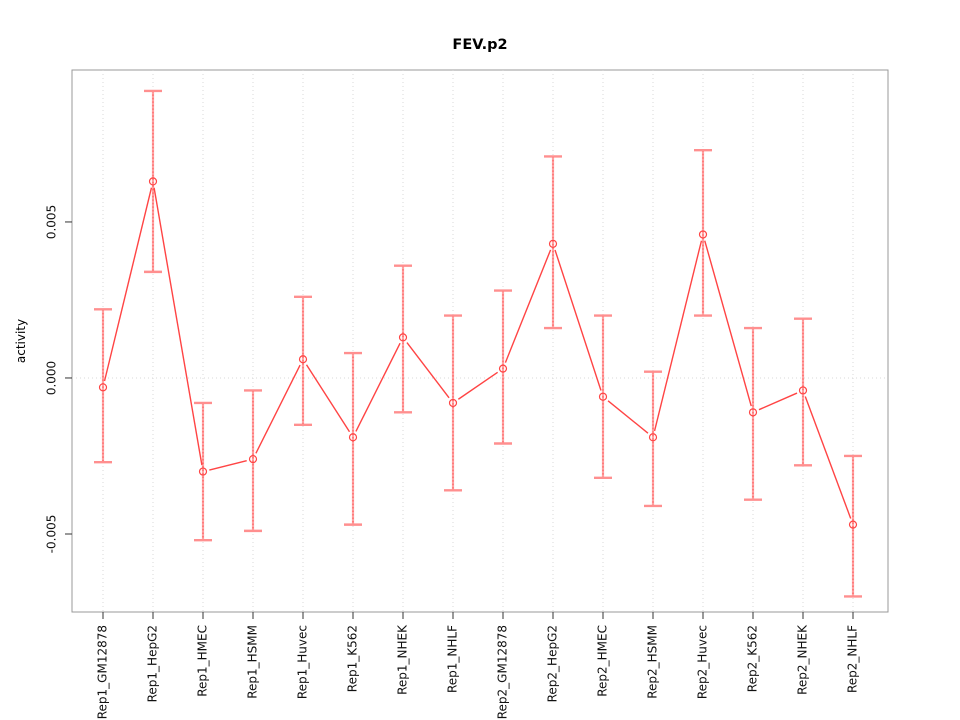 The height and width of the screenshot is (720, 960). Describe the element at coordinates (803, 659) in the screenshot. I see `x-tick-label: Rep2_NHEK` at that location.